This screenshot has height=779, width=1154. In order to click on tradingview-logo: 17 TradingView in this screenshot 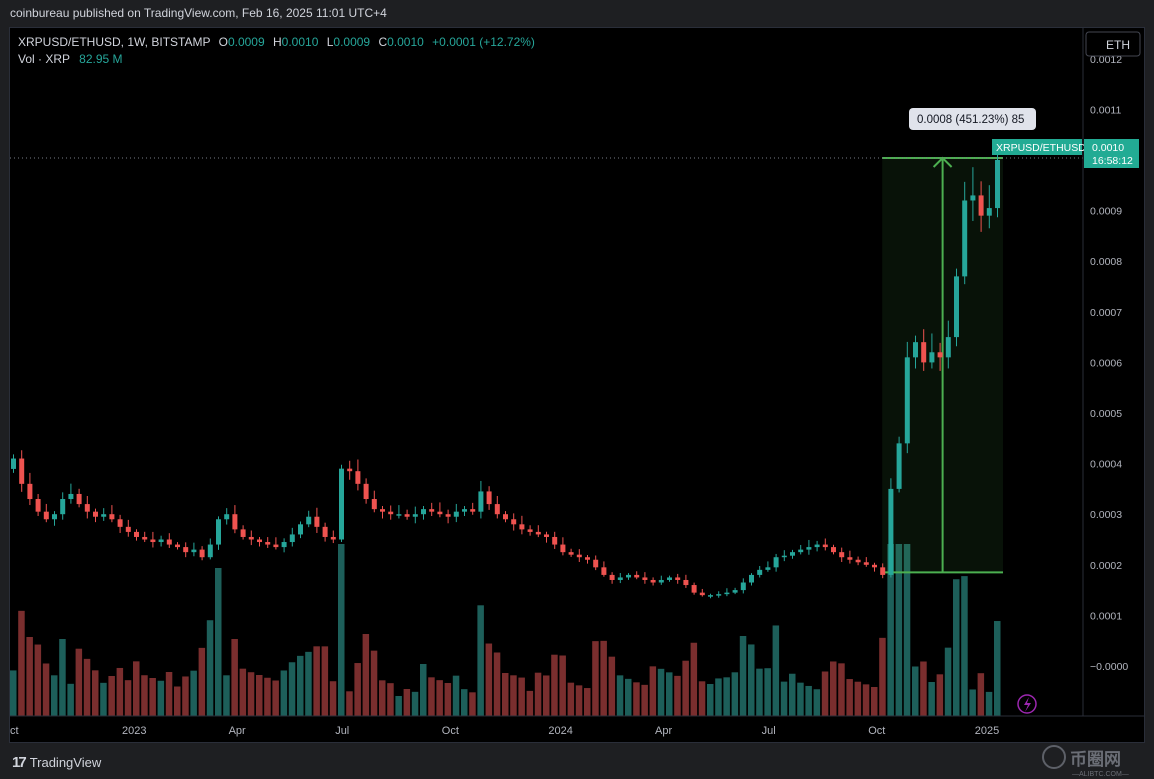, I will do `click(56, 762)`.